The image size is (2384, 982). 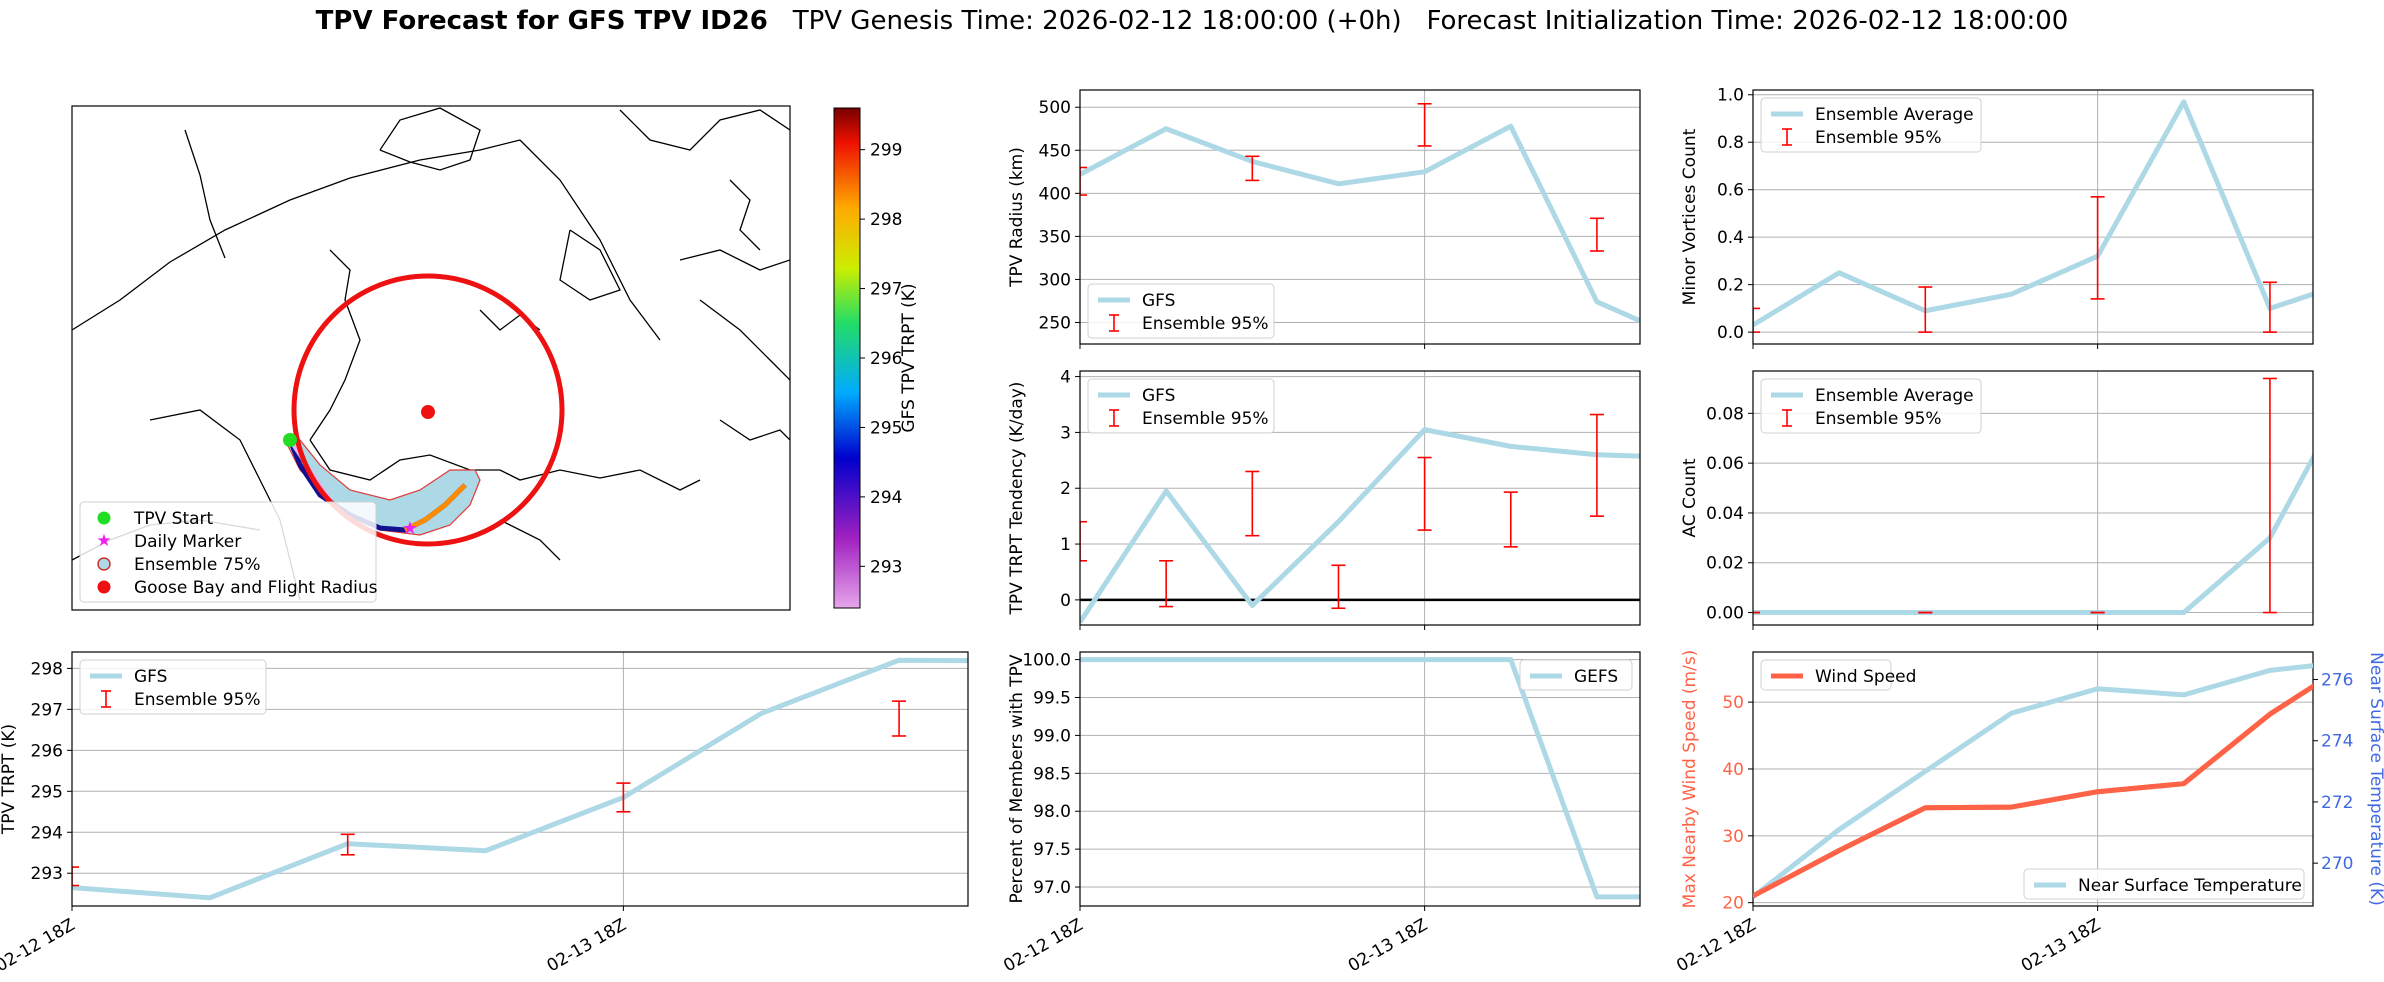 I want to click on y-tick-label: 350, so click(x=1055, y=237).